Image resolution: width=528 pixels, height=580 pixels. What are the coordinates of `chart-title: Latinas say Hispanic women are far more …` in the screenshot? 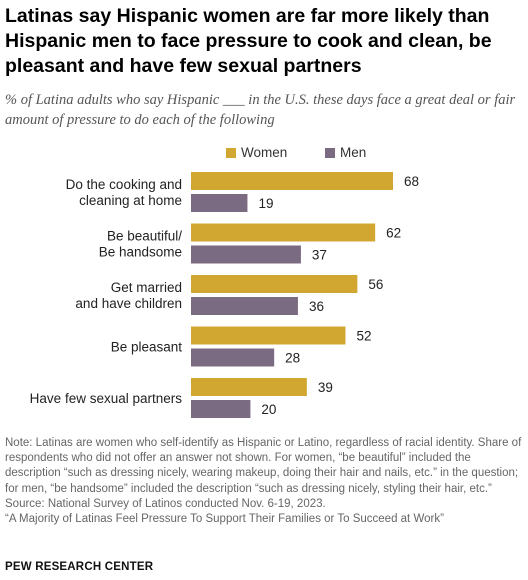 It's located at (248, 41).